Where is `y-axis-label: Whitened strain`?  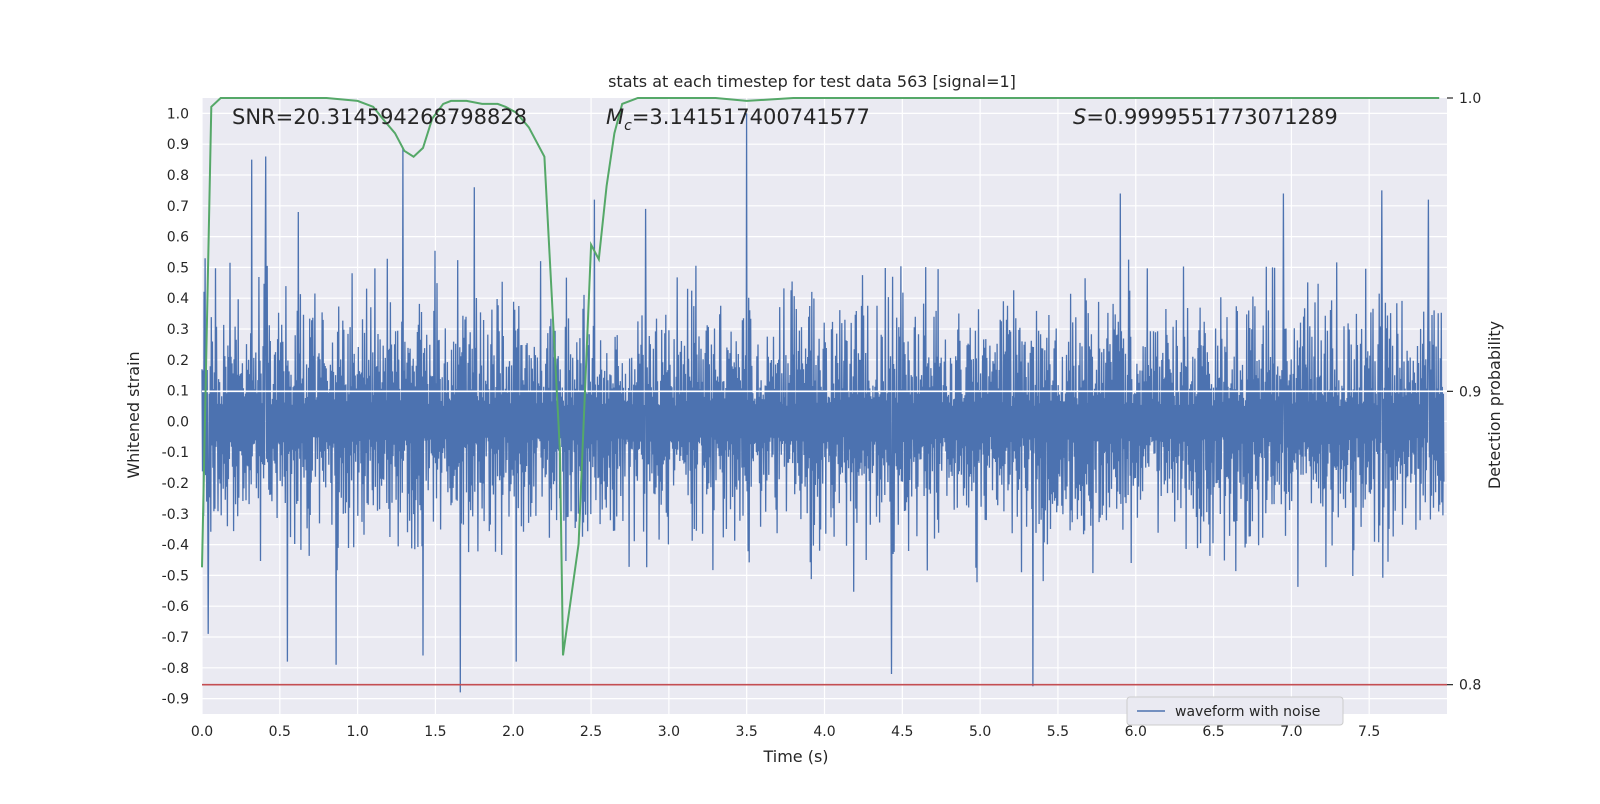 y-axis-label: Whitened strain is located at coordinates (133, 414).